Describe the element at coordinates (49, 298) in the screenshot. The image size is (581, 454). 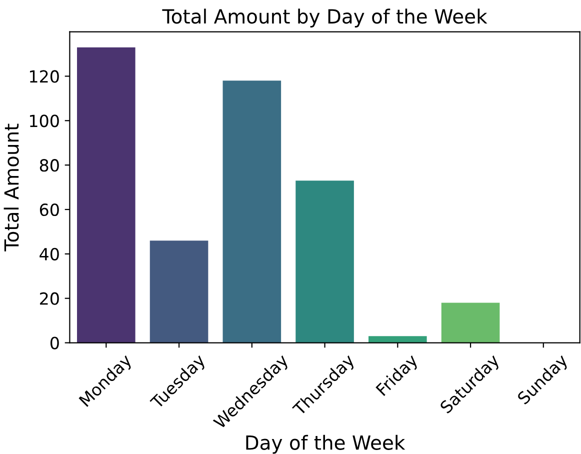
I see `y-tick-label: 20` at that location.